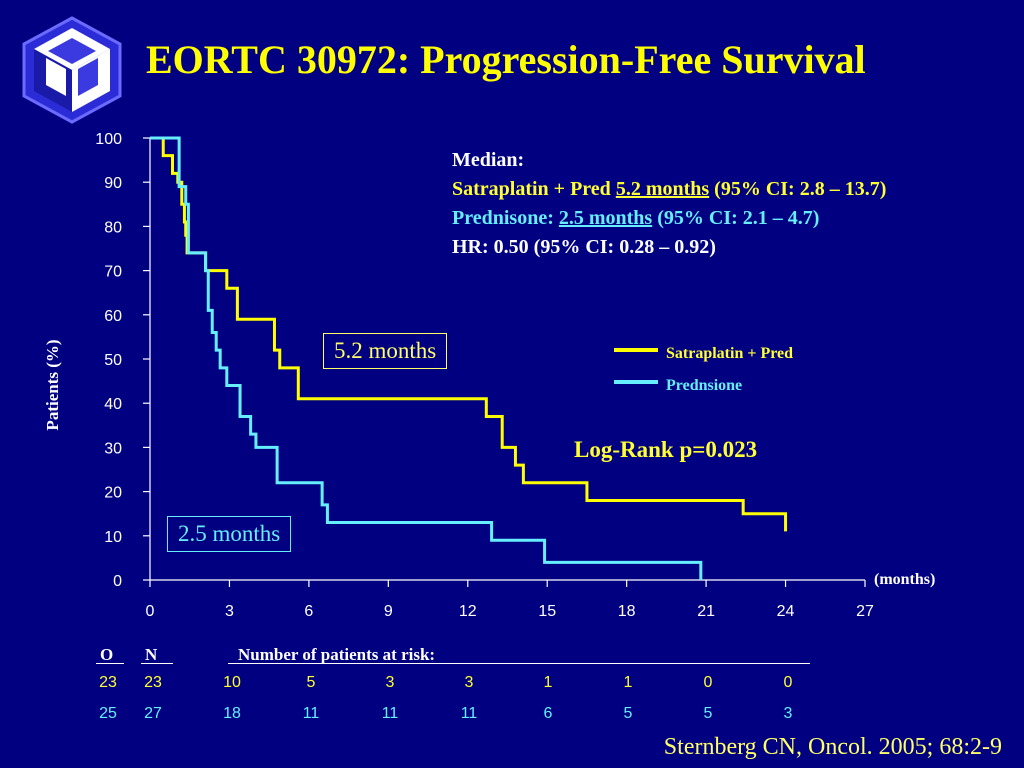  I want to click on x-axis-label: (months), so click(904, 579).